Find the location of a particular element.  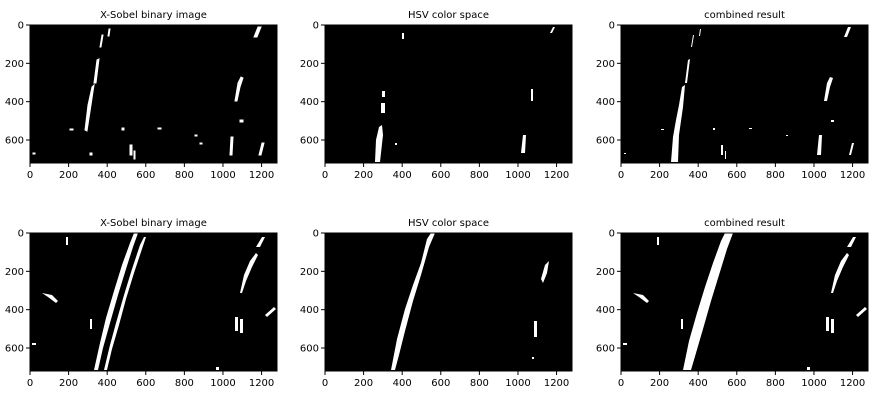

panel-hsv-row1 is located at coordinates (448, 94).